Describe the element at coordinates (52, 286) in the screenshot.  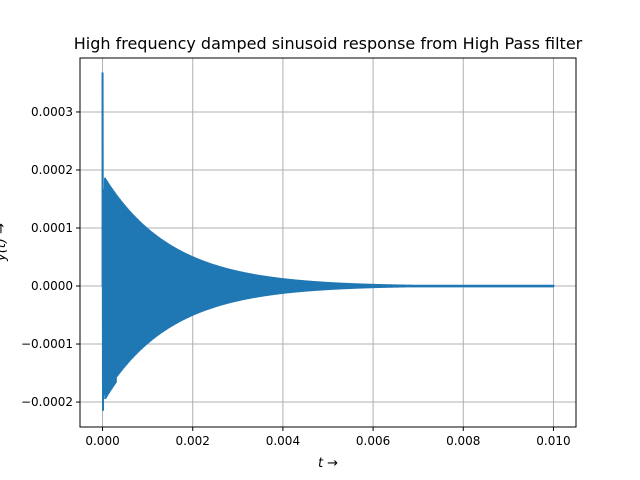
I see `y-tick-label: 0.0000` at that location.